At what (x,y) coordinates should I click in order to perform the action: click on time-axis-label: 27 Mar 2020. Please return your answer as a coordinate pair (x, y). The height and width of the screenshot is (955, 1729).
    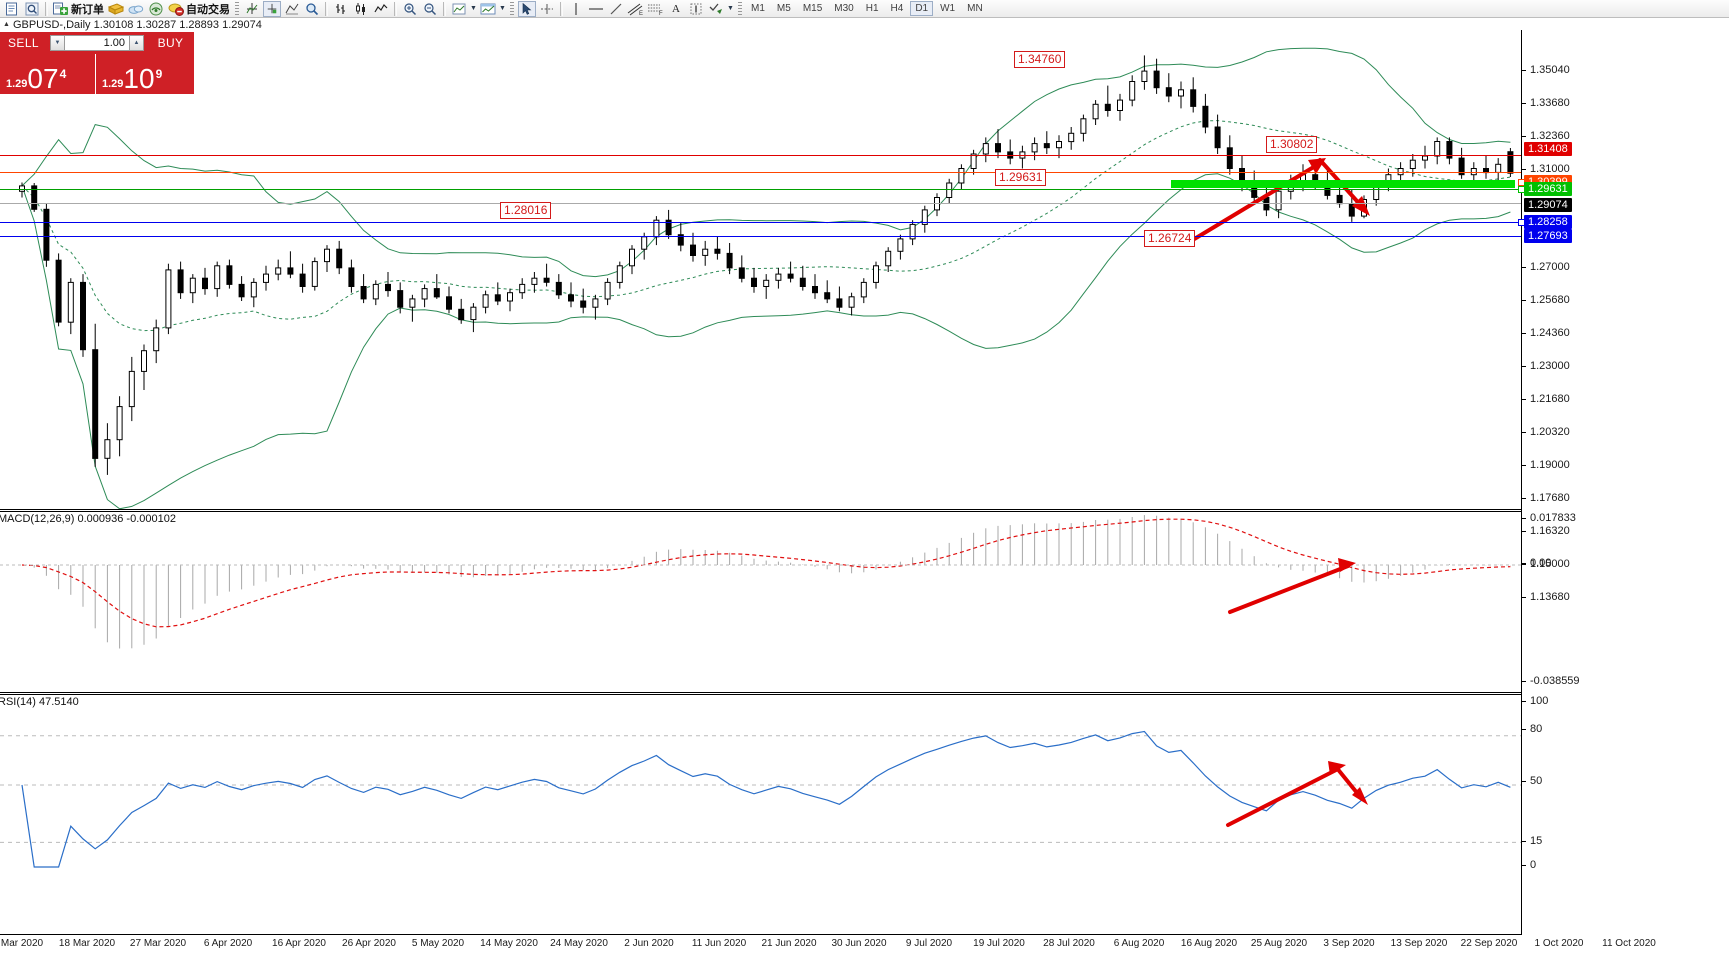
    Looking at the image, I should click on (158, 943).